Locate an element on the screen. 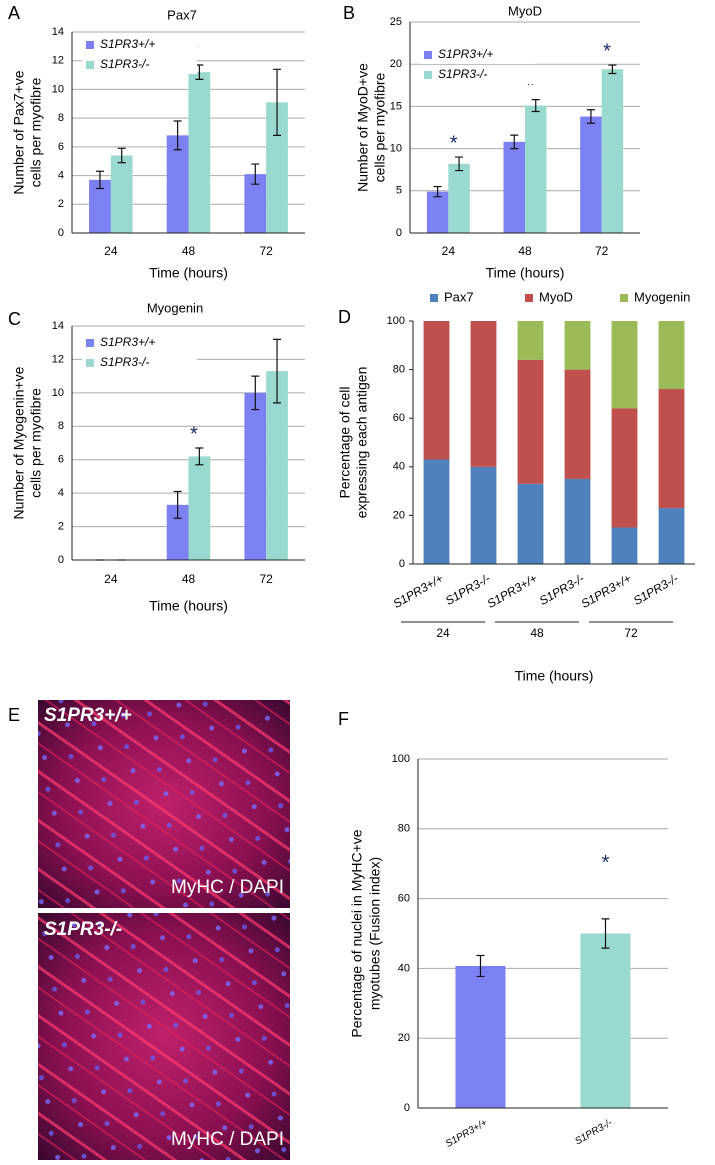  y-axis-label: expressing each antigen is located at coordinates (362, 443).